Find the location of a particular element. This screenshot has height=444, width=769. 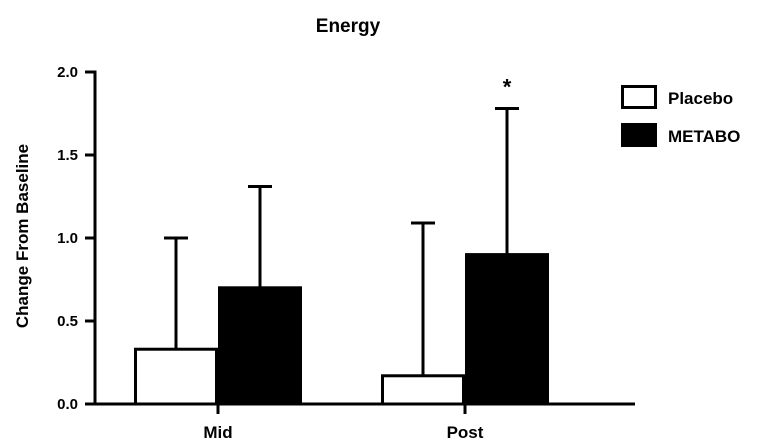

y-axis-label: Change From Baseline is located at coordinates (22, 236).